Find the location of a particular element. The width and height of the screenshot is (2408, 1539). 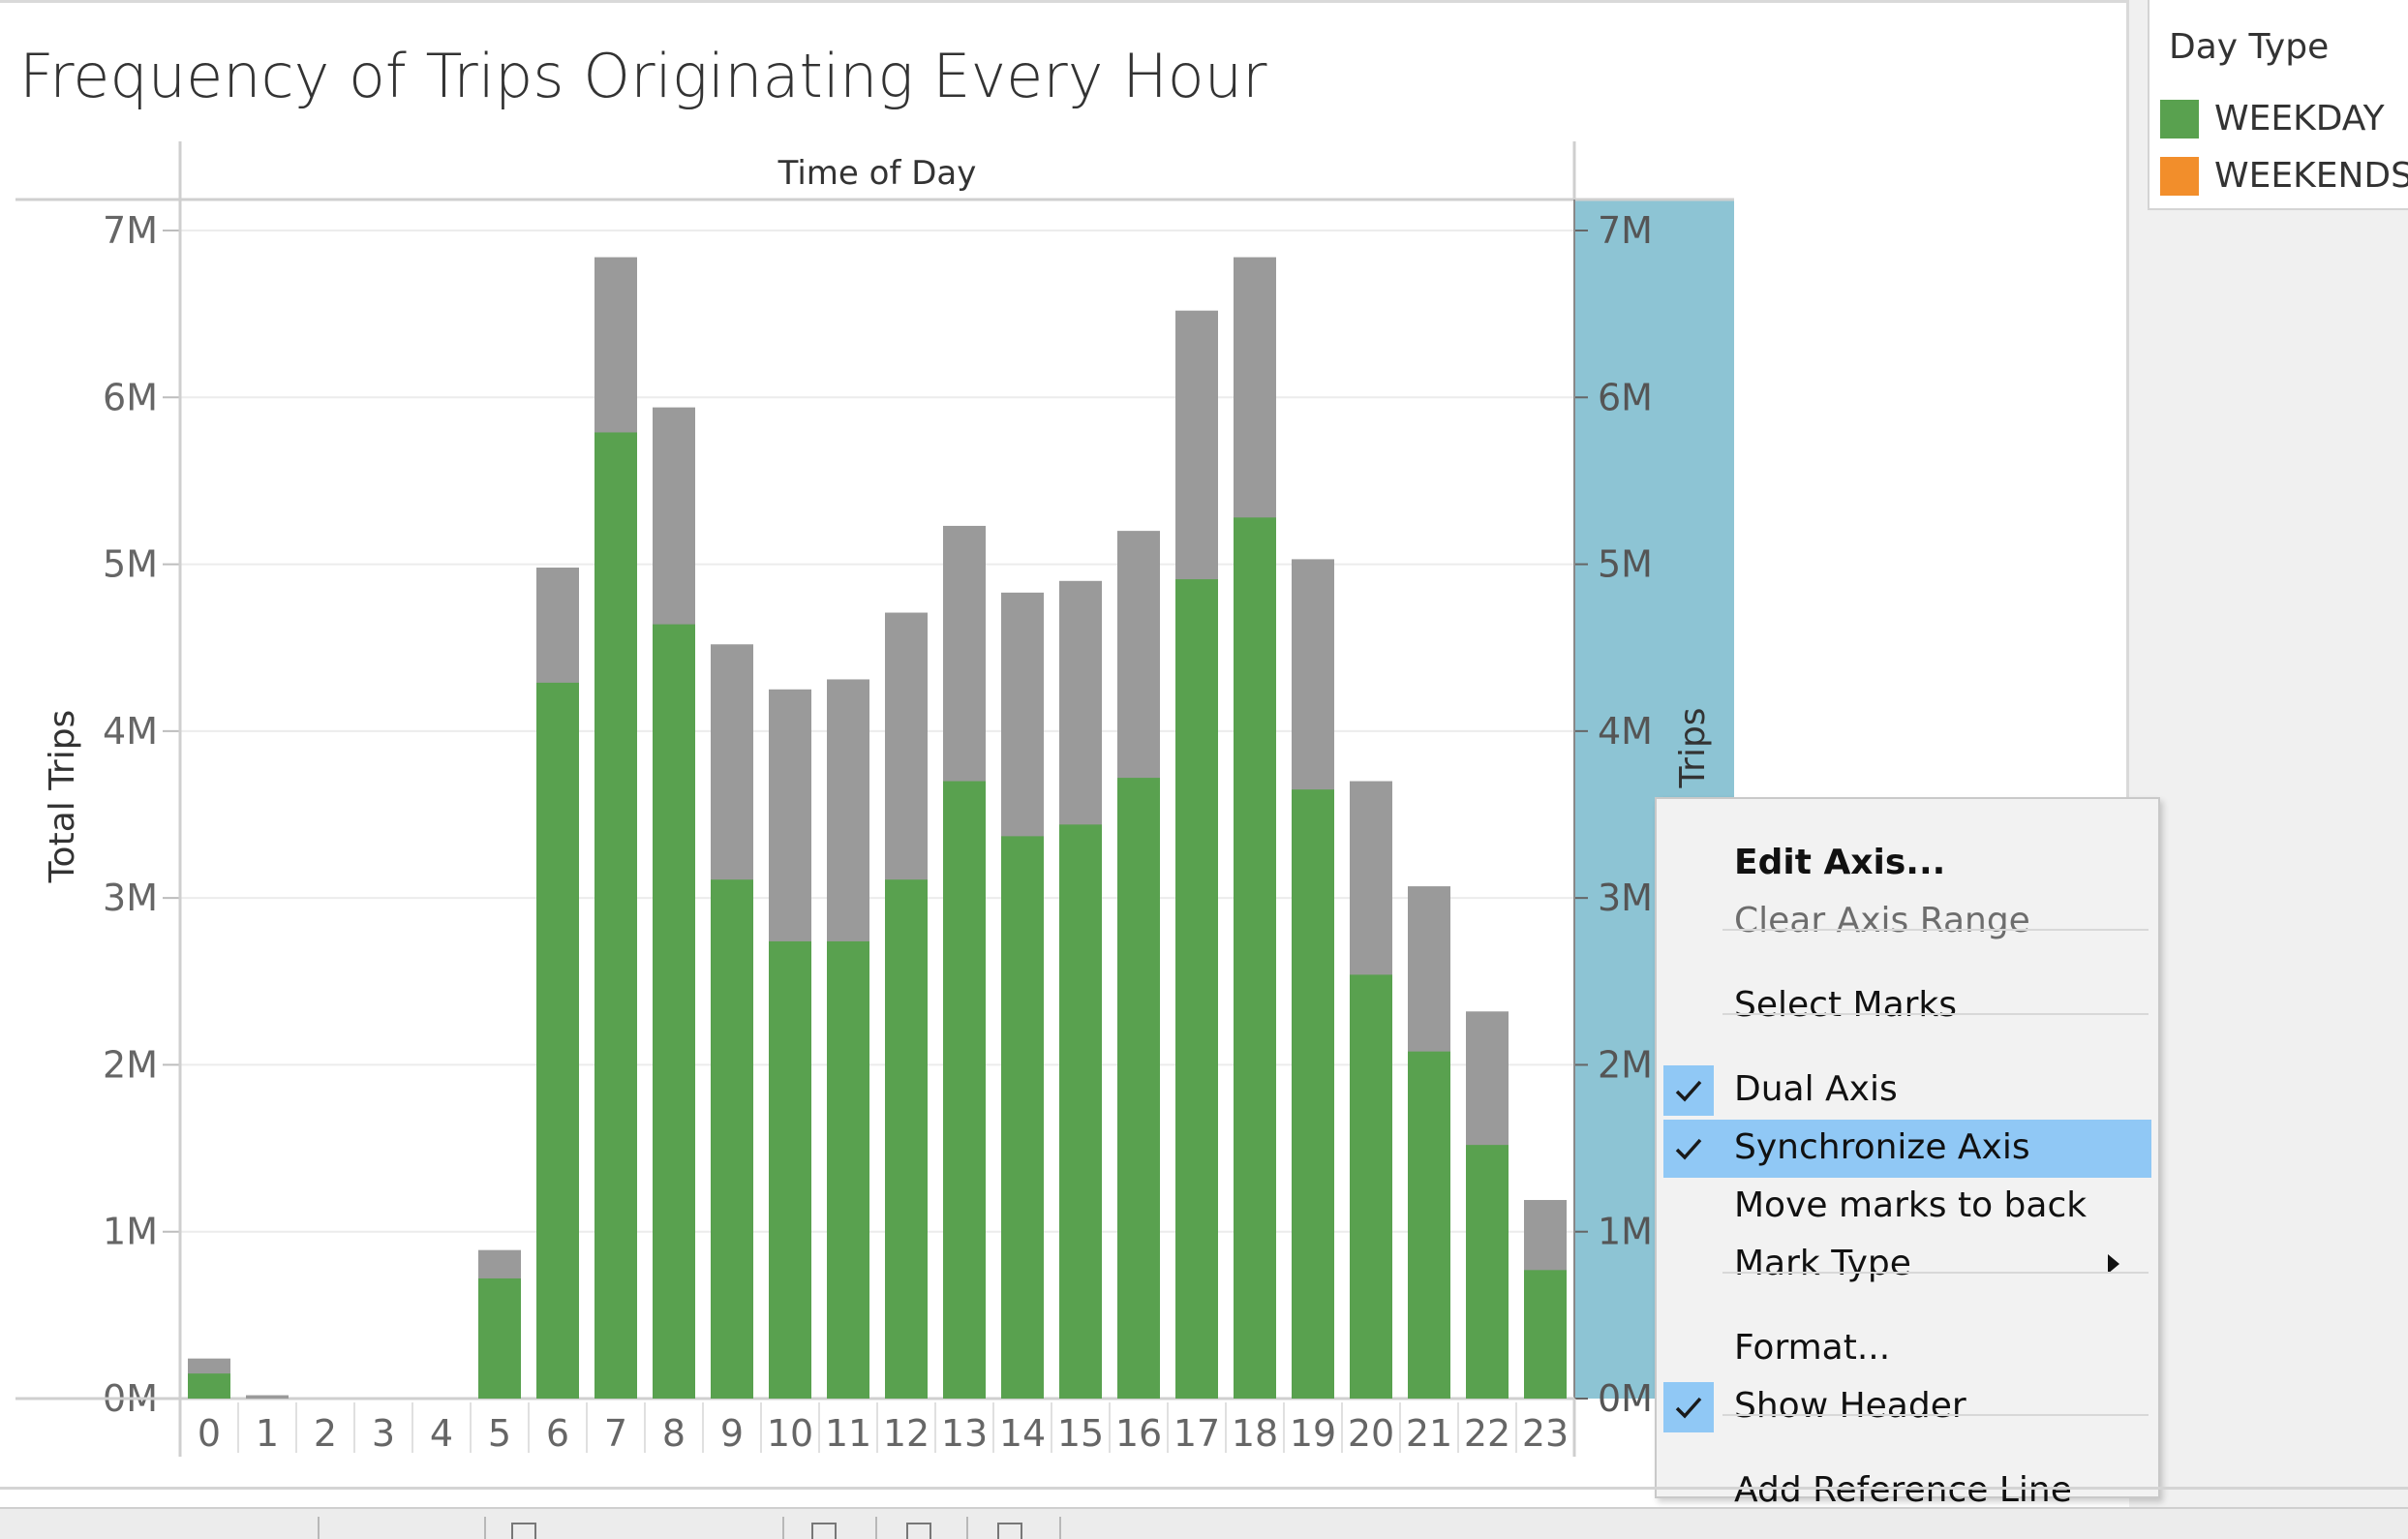

legend-label-weekends: WEEKENDS/ is located at coordinates (2311, 176).